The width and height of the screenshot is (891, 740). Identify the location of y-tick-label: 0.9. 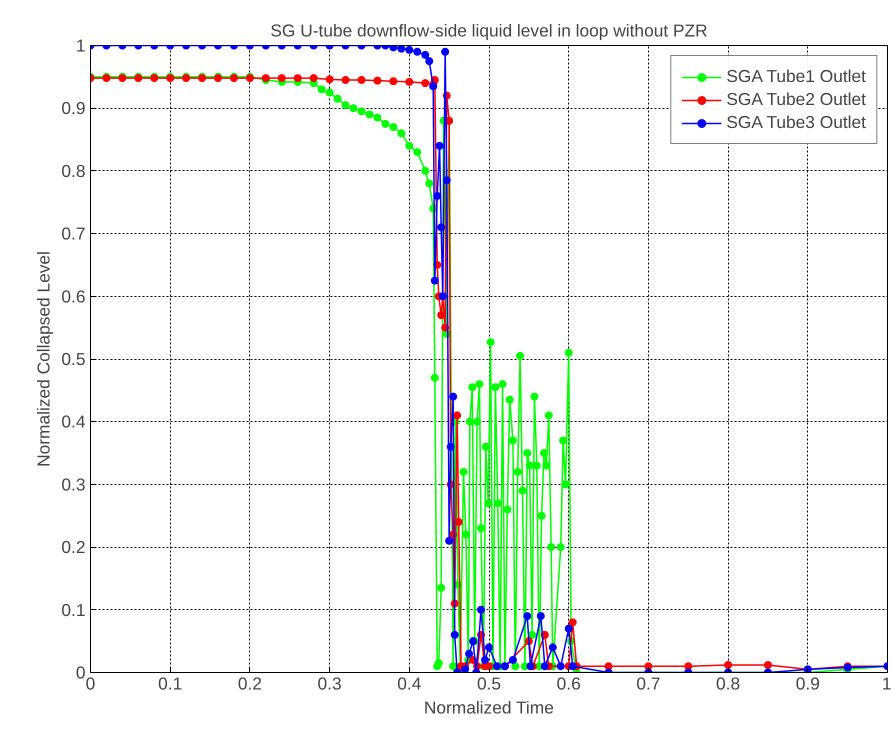
(73, 108).